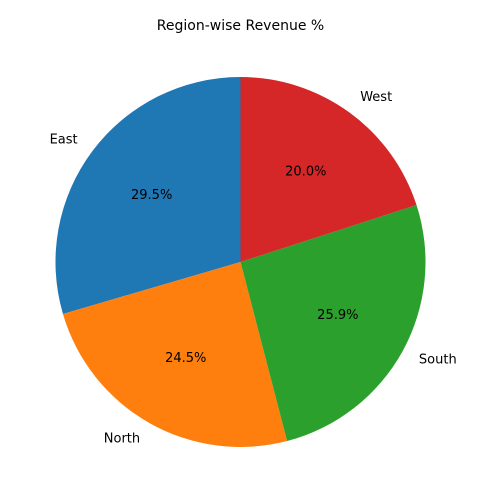 The image size is (481, 504). I want to click on slice-percent-south: 25.9%, so click(337, 315).